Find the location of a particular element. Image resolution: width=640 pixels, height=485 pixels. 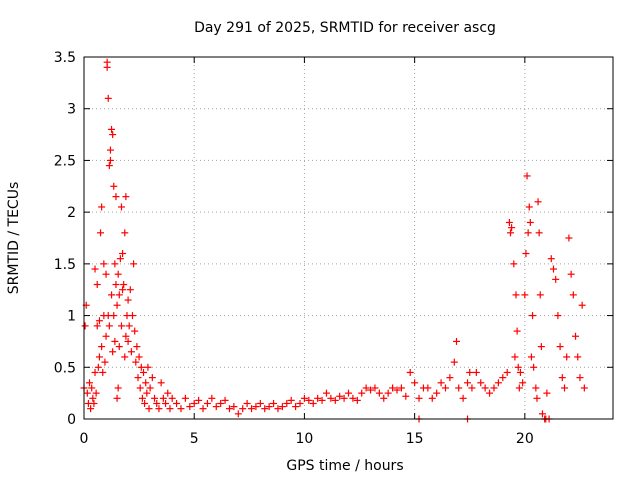

x-tick-label: 0 is located at coordinates (84, 439).